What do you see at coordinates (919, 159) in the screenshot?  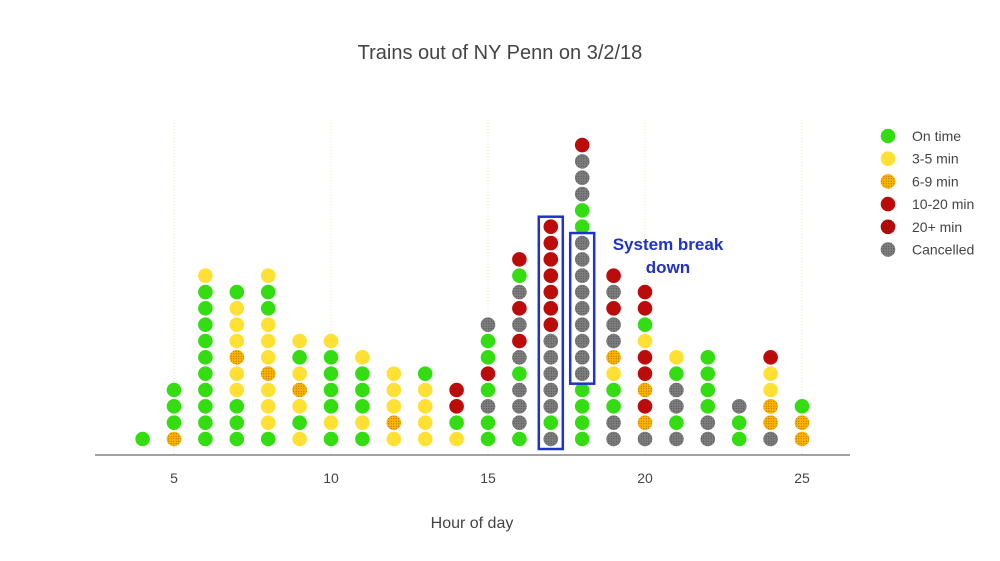 I see `legend-item-m35: 3-5 min` at bounding box center [919, 159].